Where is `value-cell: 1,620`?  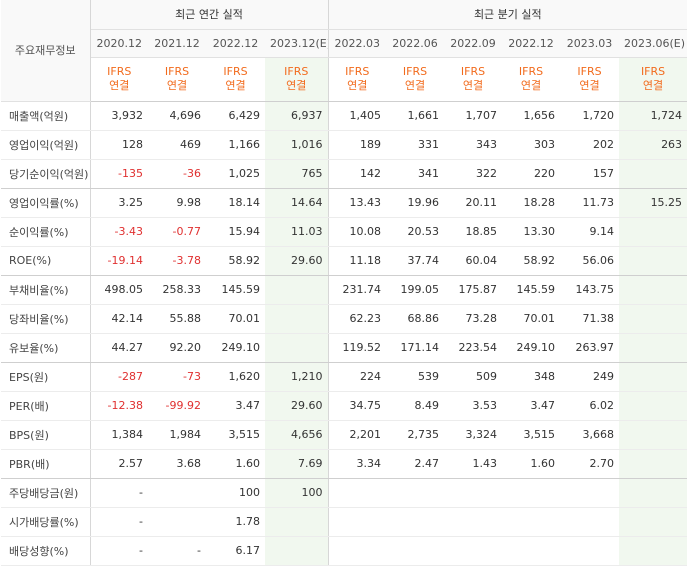 value-cell: 1,620 is located at coordinates (235, 377).